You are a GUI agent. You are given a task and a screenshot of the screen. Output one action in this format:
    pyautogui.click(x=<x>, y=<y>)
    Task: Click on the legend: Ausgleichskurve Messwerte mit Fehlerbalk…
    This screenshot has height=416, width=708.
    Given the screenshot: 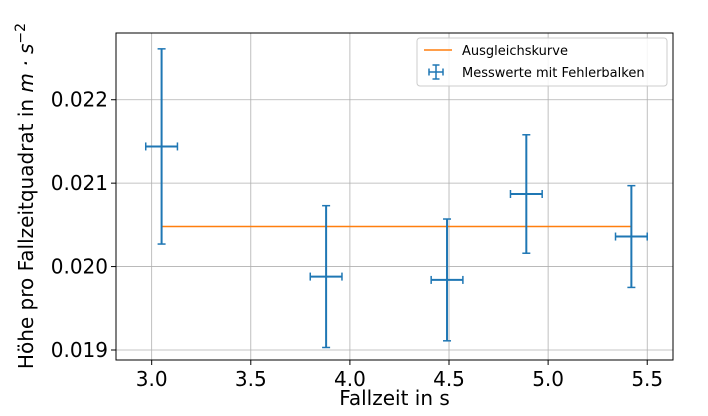 What is the action you would take?
    pyautogui.click(x=542, y=62)
    